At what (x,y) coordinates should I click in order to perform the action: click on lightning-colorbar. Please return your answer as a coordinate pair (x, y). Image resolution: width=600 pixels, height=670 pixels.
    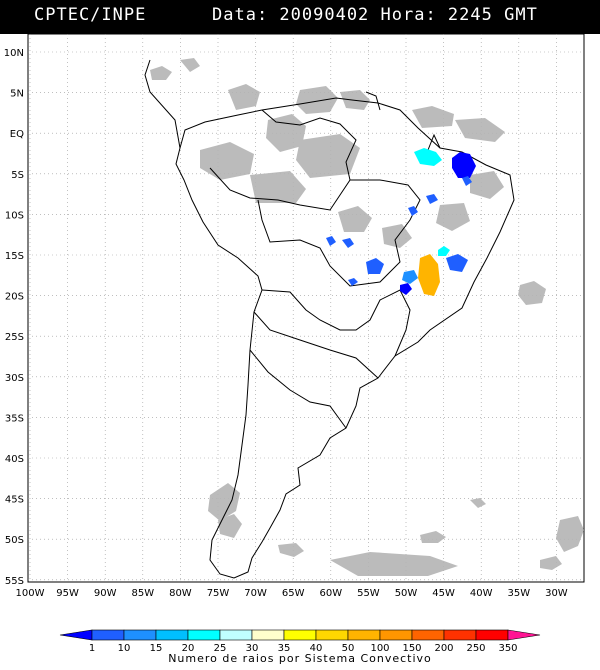
    Looking at the image, I should click on (300, 635).